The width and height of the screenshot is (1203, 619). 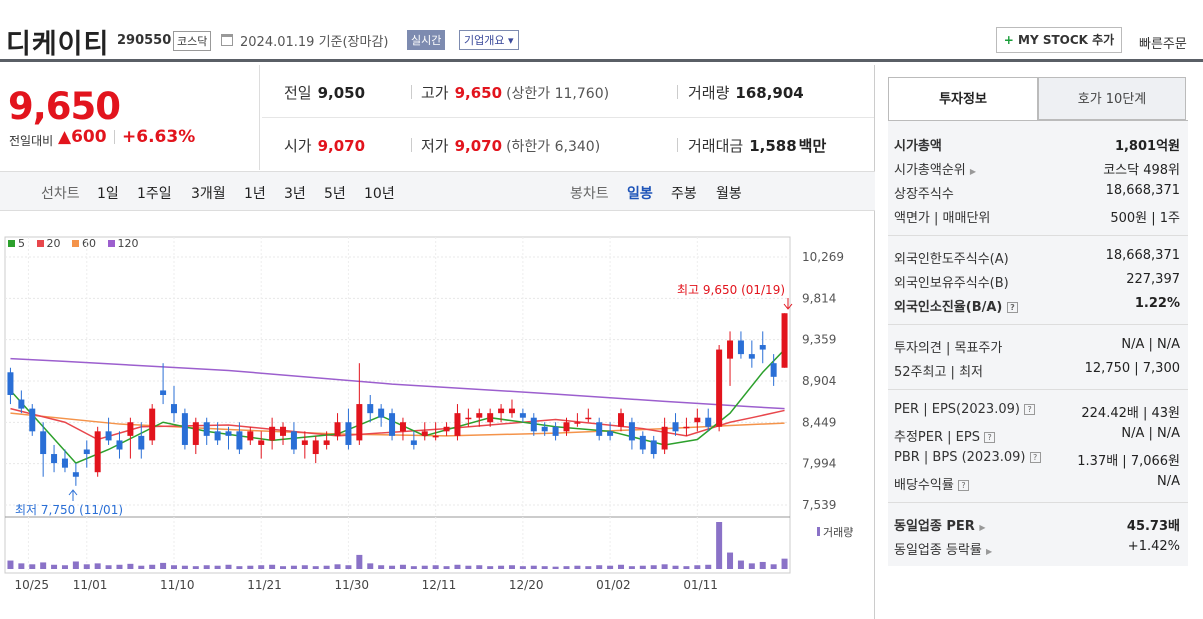 What do you see at coordinates (731, 290) in the screenshot?
I see `high-annotation: 최고 9,650 (01/19)` at bounding box center [731, 290].